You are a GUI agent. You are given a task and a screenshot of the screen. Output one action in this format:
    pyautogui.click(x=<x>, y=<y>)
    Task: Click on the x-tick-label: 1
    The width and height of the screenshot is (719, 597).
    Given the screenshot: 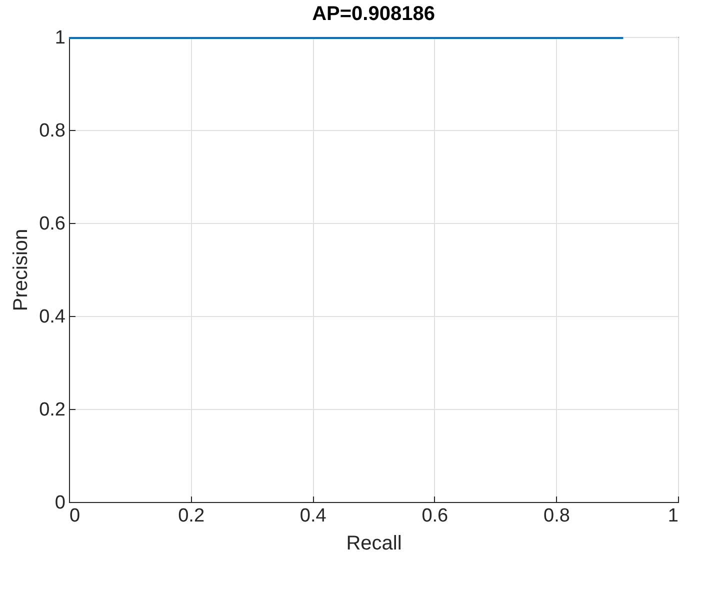 What is the action you would take?
    pyautogui.click(x=673, y=516)
    